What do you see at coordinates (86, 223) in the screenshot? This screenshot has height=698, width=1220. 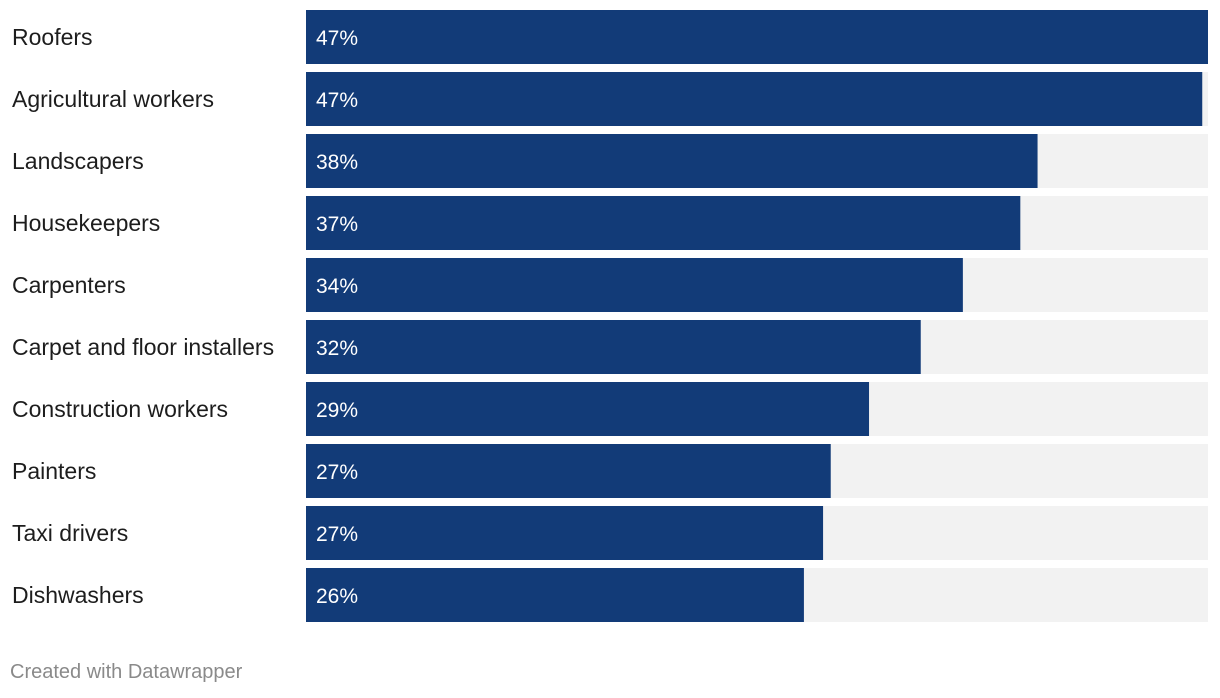 I see `category-label: Housekeepers` at bounding box center [86, 223].